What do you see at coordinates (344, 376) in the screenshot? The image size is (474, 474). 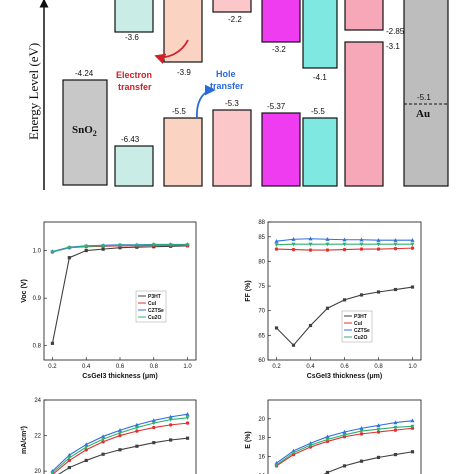 I see `x-axis-title: CsGeI3 thickness (μm)` at bounding box center [344, 376].